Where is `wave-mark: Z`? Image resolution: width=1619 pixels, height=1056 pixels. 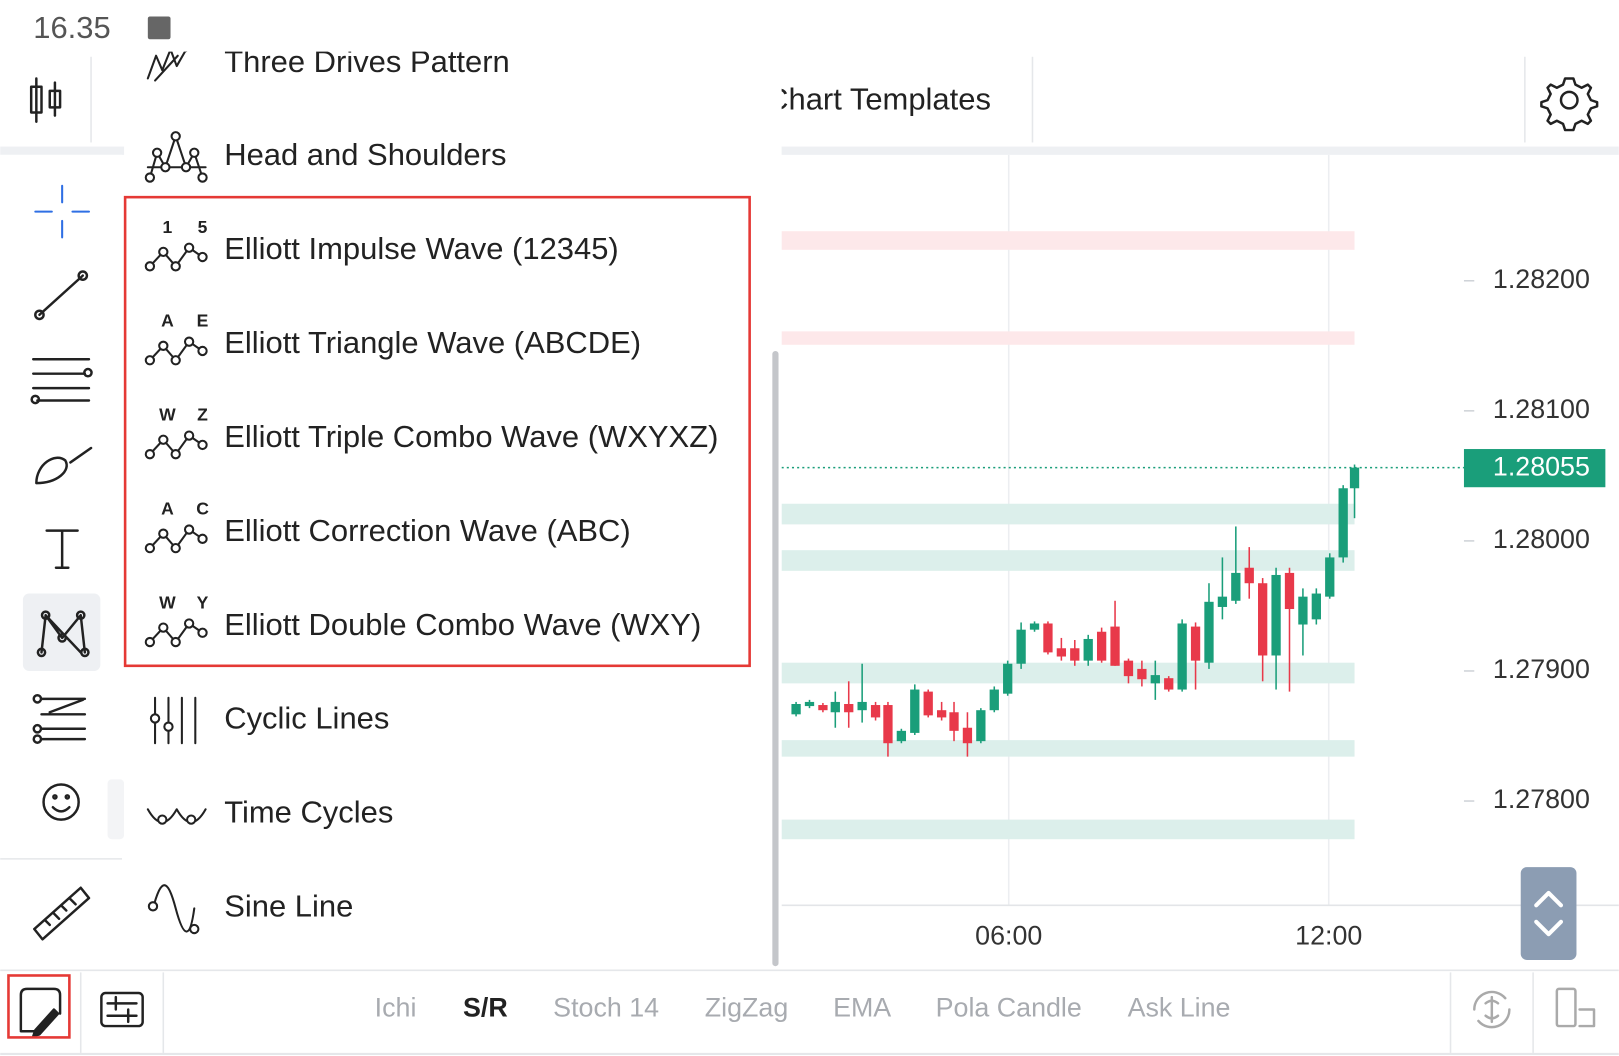 wave-mark: Z is located at coordinates (202, 415).